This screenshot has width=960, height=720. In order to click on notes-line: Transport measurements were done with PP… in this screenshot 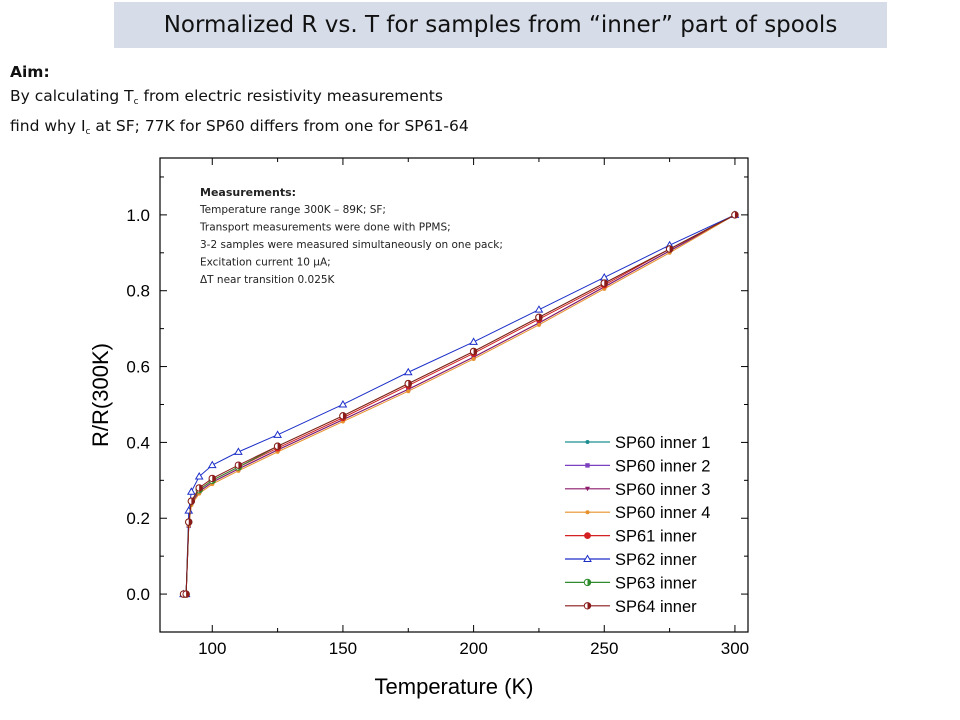, I will do `click(325, 228)`.